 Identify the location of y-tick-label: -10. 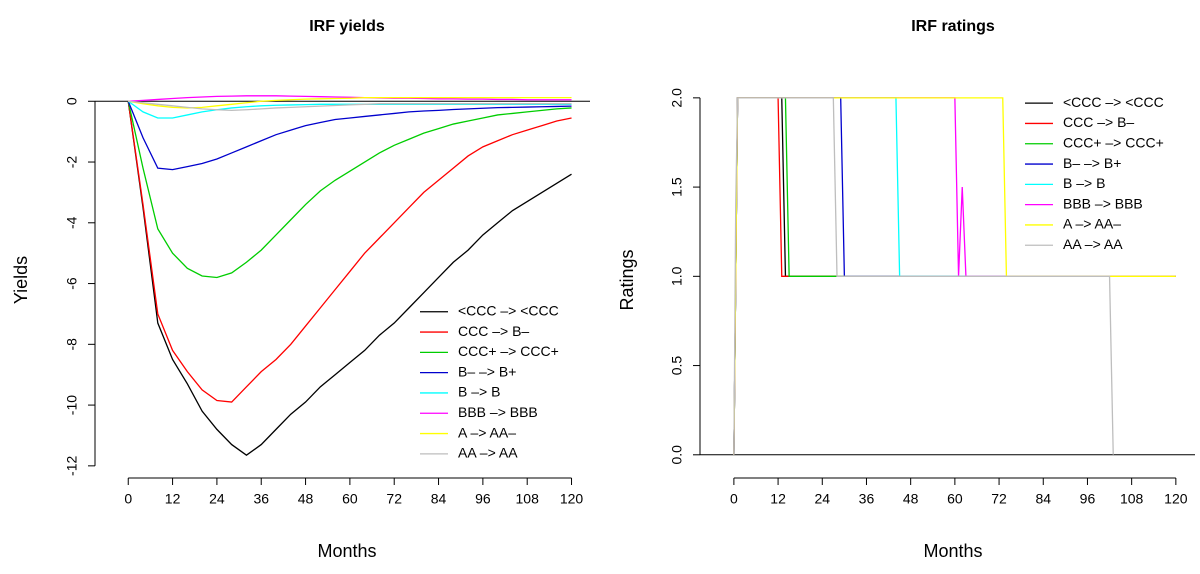
(72, 405).